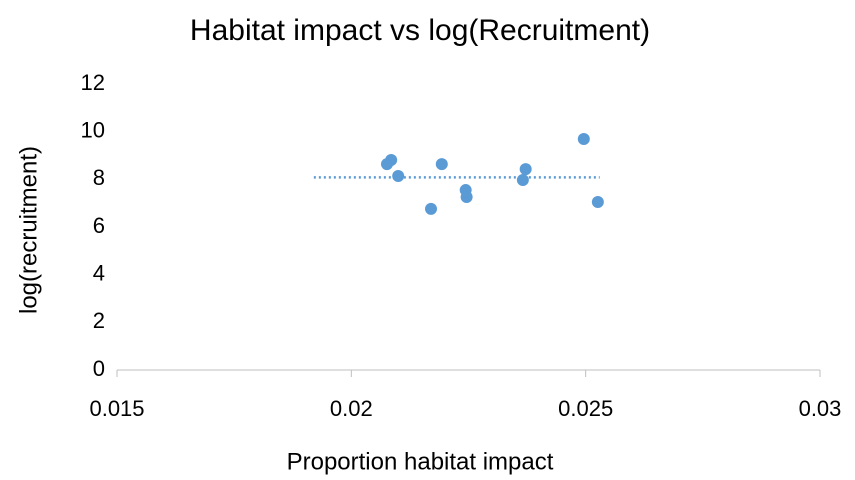 The height and width of the screenshot is (480, 855). What do you see at coordinates (99, 320) in the screenshot?
I see `y-tick-label: 2` at bounding box center [99, 320].